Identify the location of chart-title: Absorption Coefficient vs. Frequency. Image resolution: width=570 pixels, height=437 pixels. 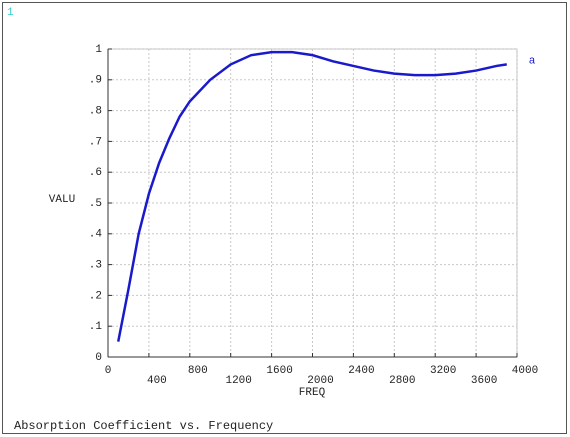
(143, 426).